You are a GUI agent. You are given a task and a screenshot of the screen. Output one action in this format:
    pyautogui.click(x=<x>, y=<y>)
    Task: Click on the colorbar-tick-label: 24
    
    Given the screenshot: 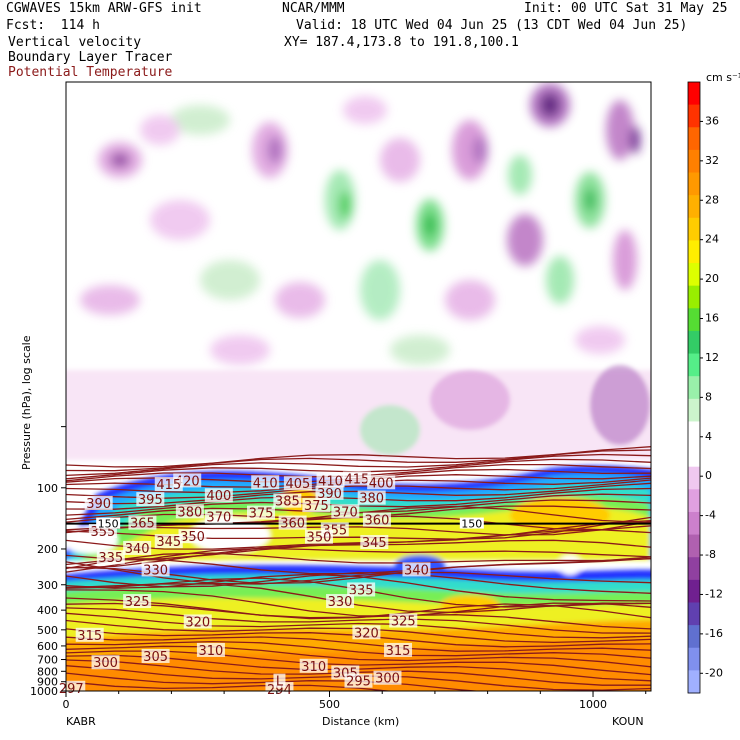 What is the action you would take?
    pyautogui.click(x=712, y=239)
    